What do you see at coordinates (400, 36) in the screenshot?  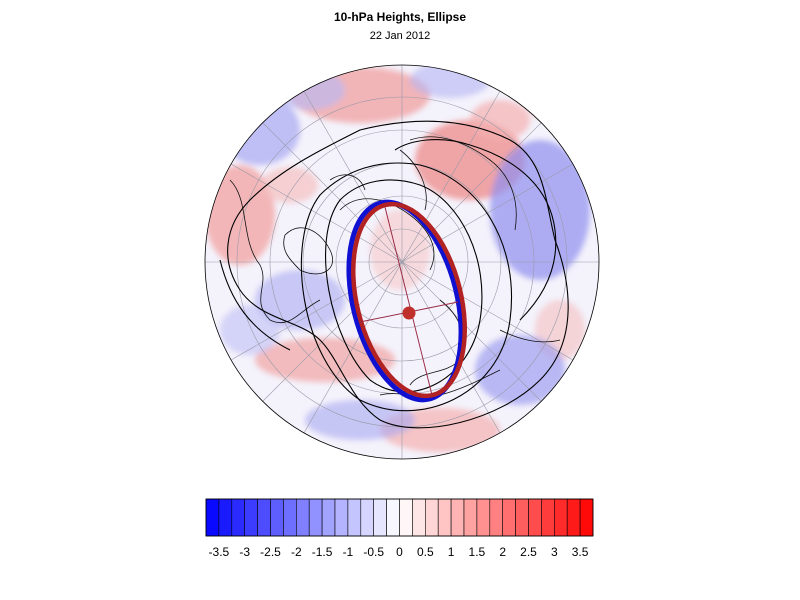 I see `map-date: 22 Jan 2012` at bounding box center [400, 36].